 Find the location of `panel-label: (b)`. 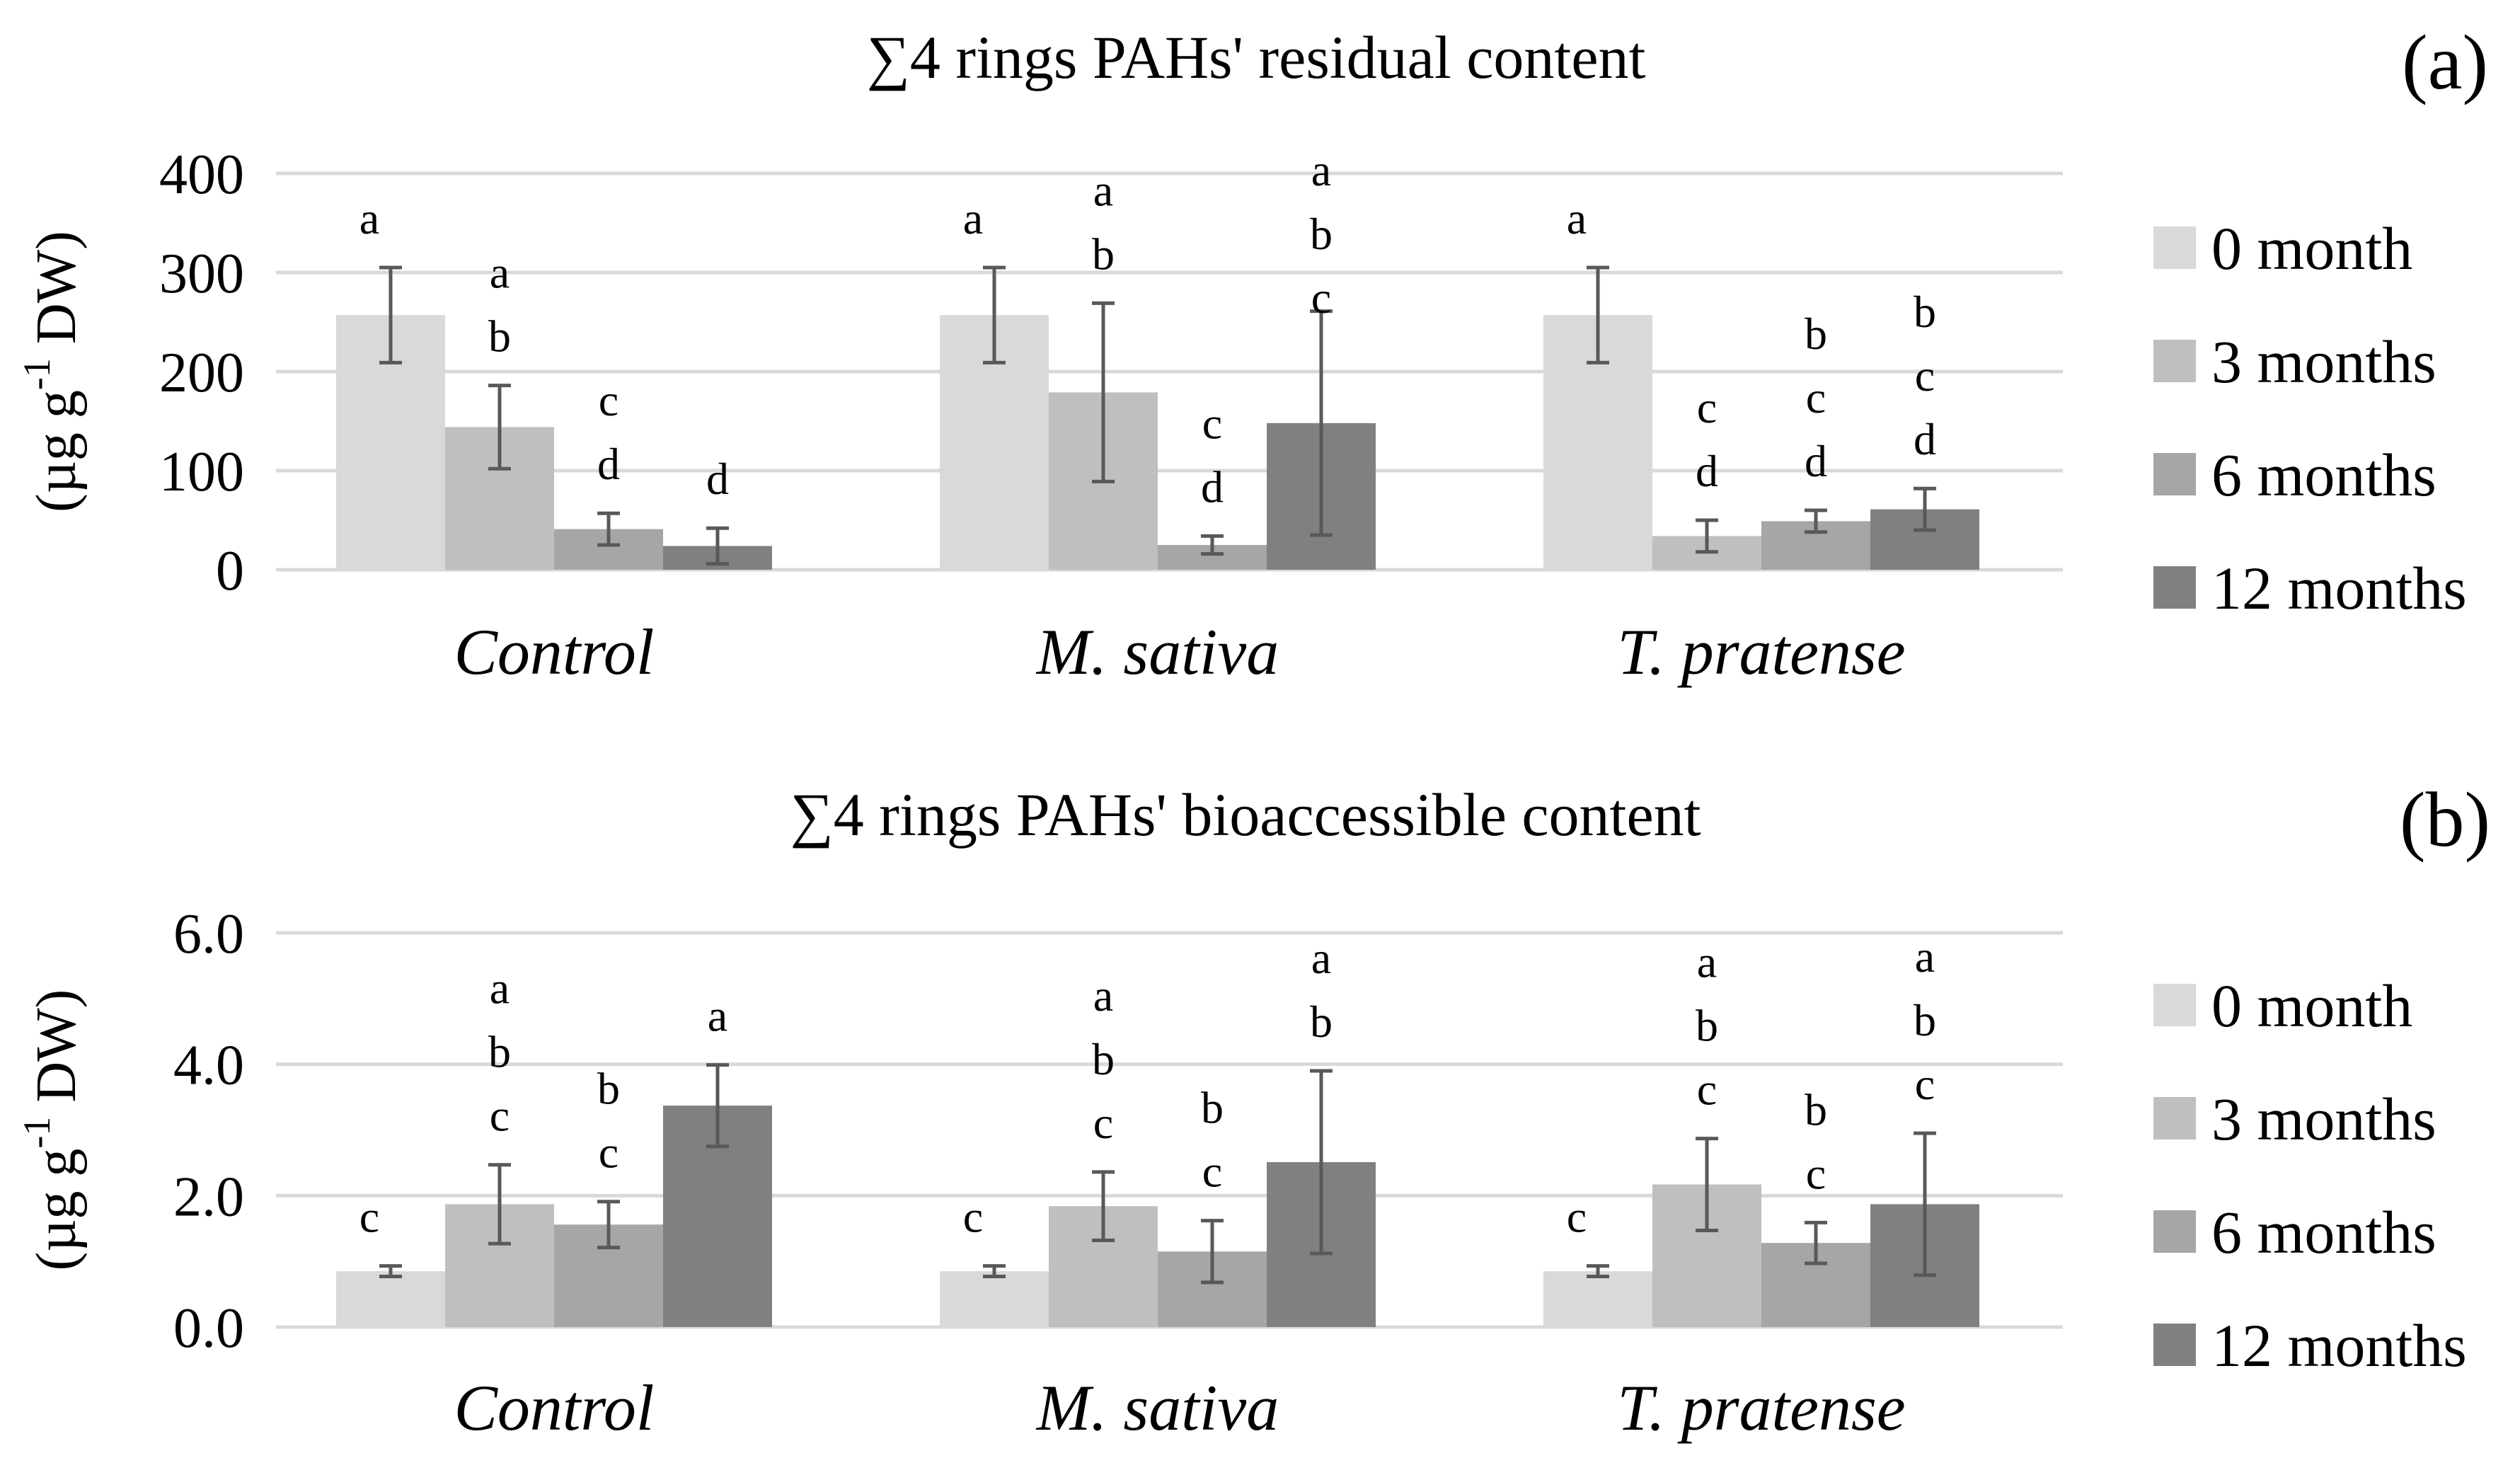

panel-label: (b) is located at coordinates (2445, 819).